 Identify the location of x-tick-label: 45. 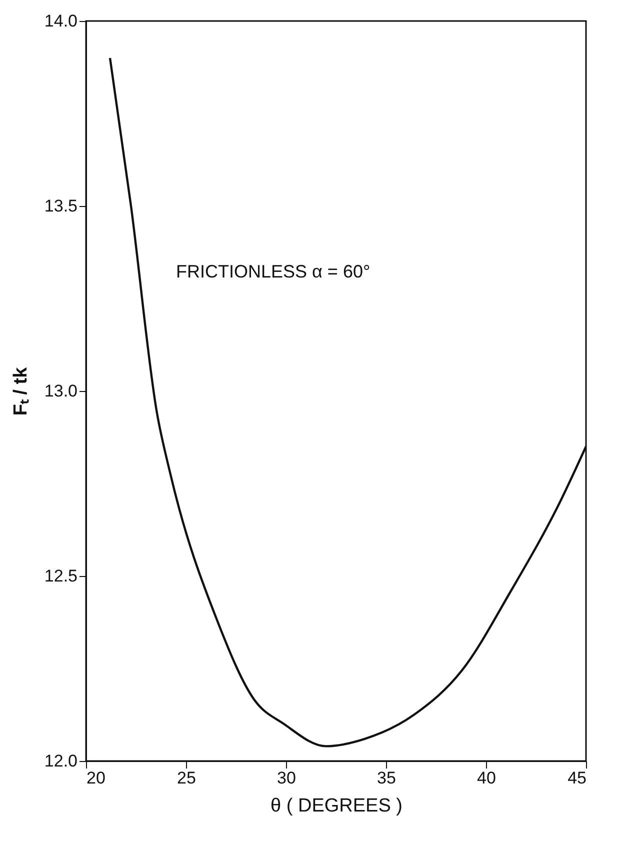
(577, 778).